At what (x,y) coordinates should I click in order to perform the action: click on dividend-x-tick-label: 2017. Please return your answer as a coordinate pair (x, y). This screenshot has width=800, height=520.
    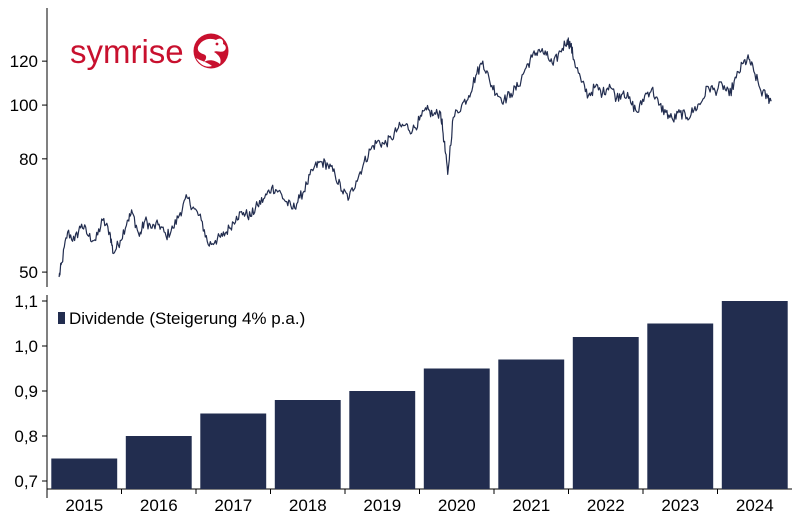
    Looking at the image, I should click on (233, 505).